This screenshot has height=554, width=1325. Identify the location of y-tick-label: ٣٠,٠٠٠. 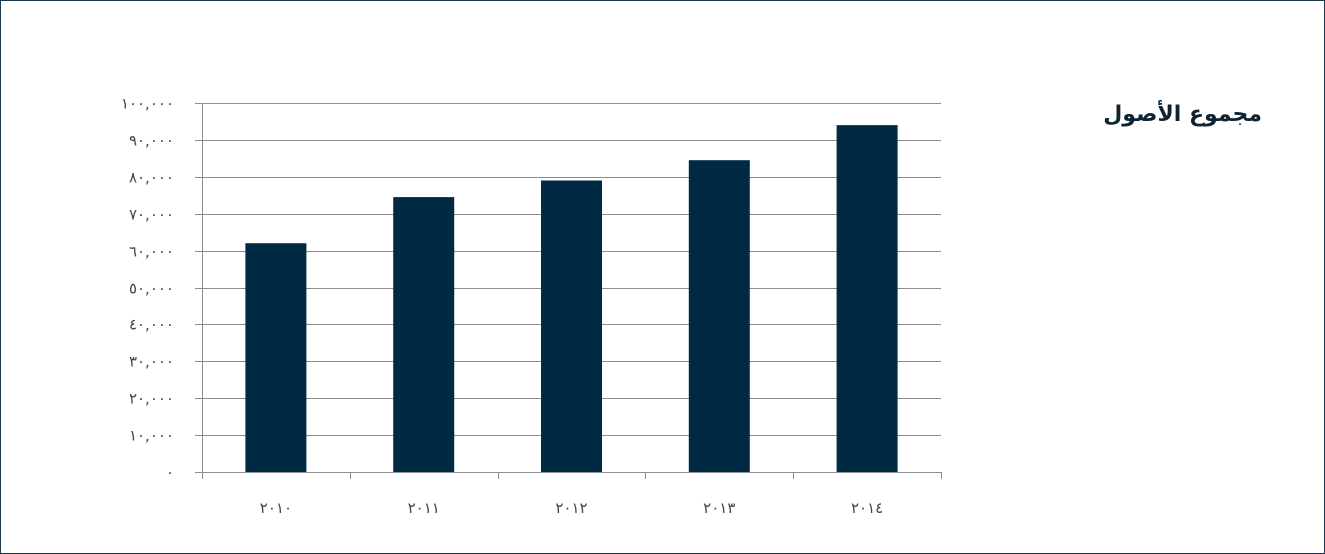
(151, 362).